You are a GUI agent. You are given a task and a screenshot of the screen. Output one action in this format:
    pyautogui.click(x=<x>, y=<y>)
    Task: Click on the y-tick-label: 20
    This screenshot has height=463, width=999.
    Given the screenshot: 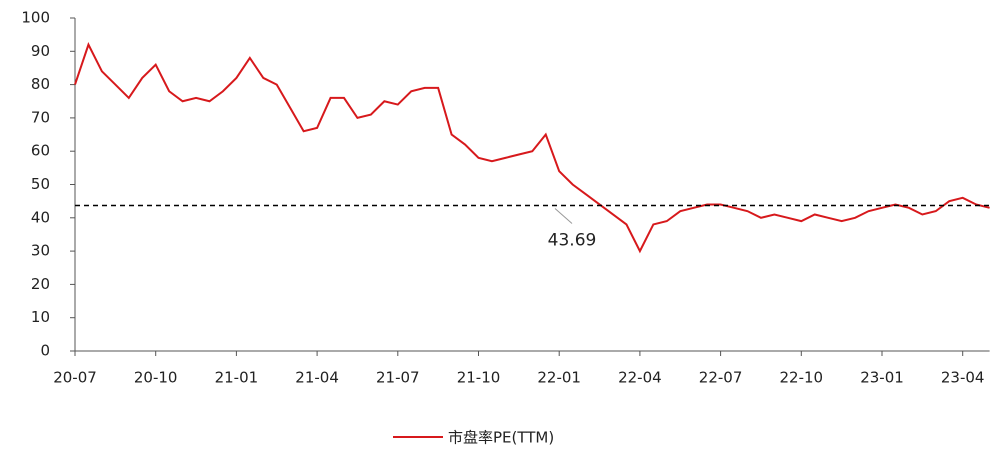 What is the action you would take?
    pyautogui.click(x=40, y=284)
    